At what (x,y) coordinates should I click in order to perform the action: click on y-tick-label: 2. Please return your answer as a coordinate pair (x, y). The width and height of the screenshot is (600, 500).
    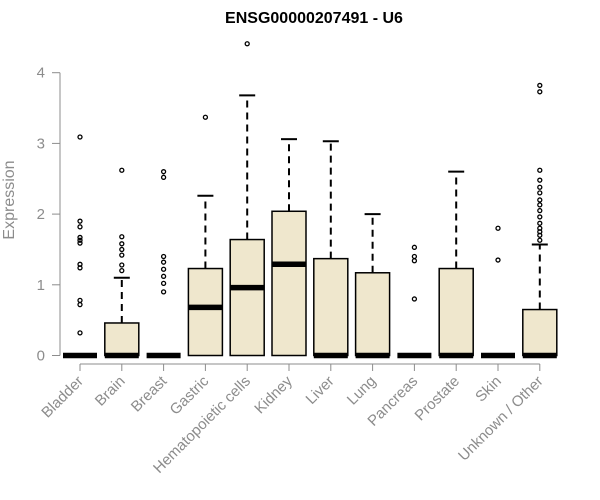
    Looking at the image, I should click on (41, 214).